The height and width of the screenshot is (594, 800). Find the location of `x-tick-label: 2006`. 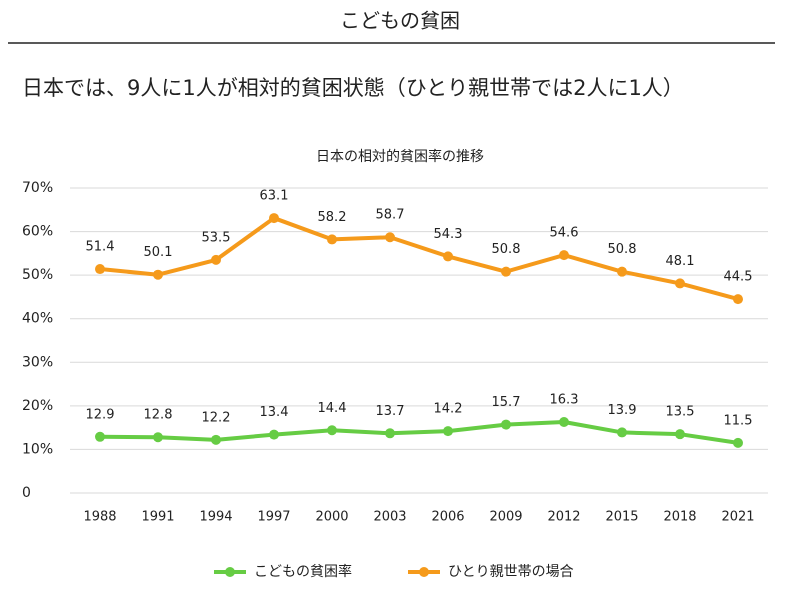

x-tick-label: 2006 is located at coordinates (447, 517).